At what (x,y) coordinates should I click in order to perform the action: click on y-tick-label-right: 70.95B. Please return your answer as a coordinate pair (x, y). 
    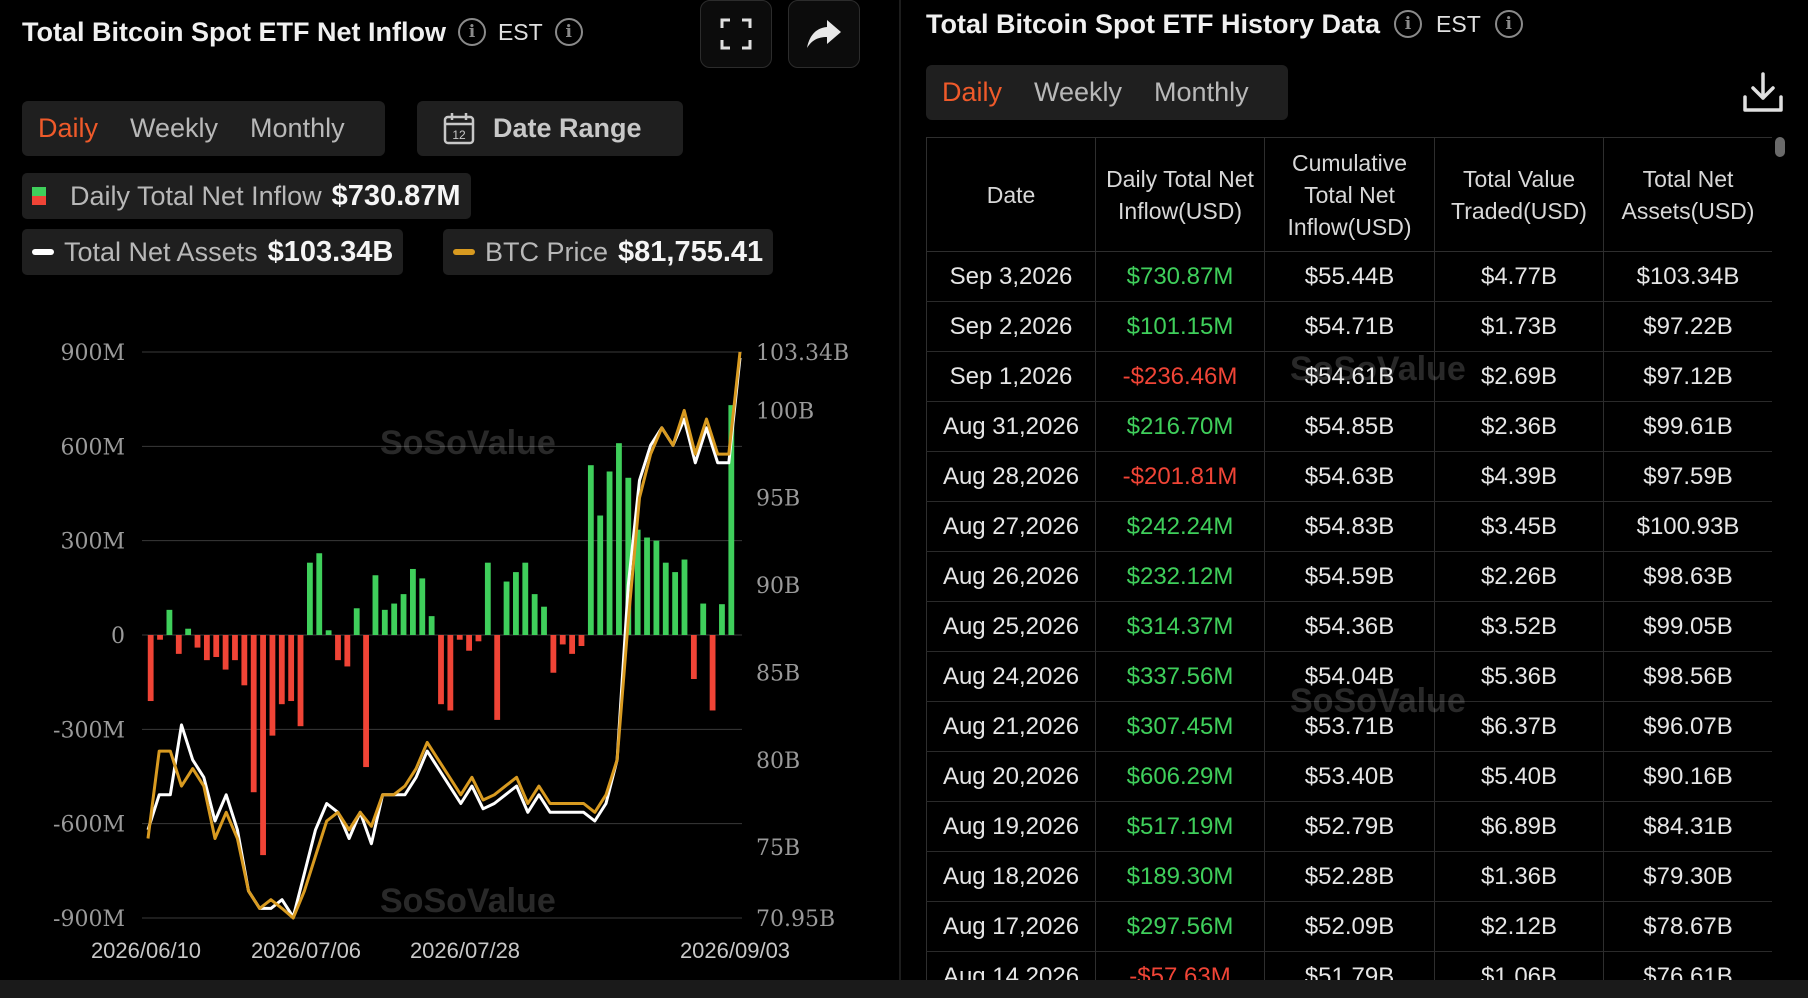
    Looking at the image, I should click on (795, 919).